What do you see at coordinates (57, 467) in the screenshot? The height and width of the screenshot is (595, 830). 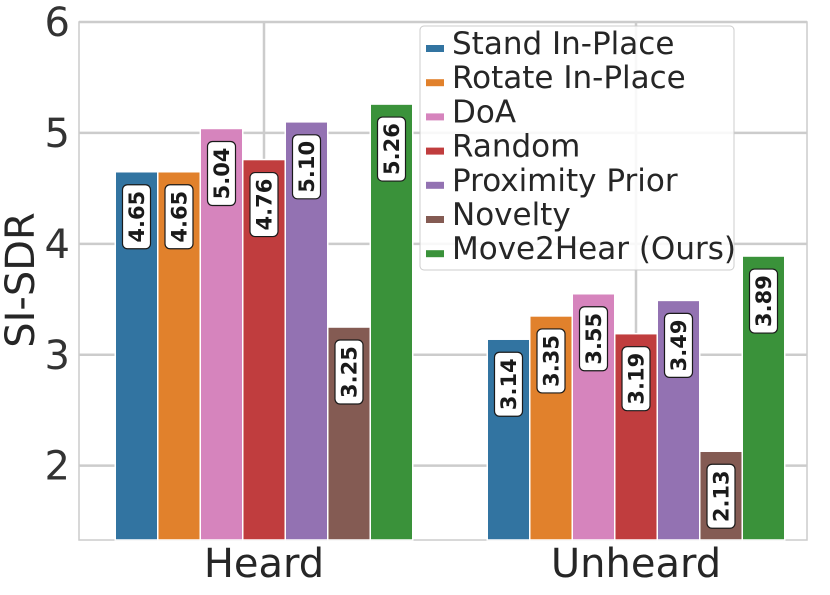 I see `y-tick-label: 2` at bounding box center [57, 467].